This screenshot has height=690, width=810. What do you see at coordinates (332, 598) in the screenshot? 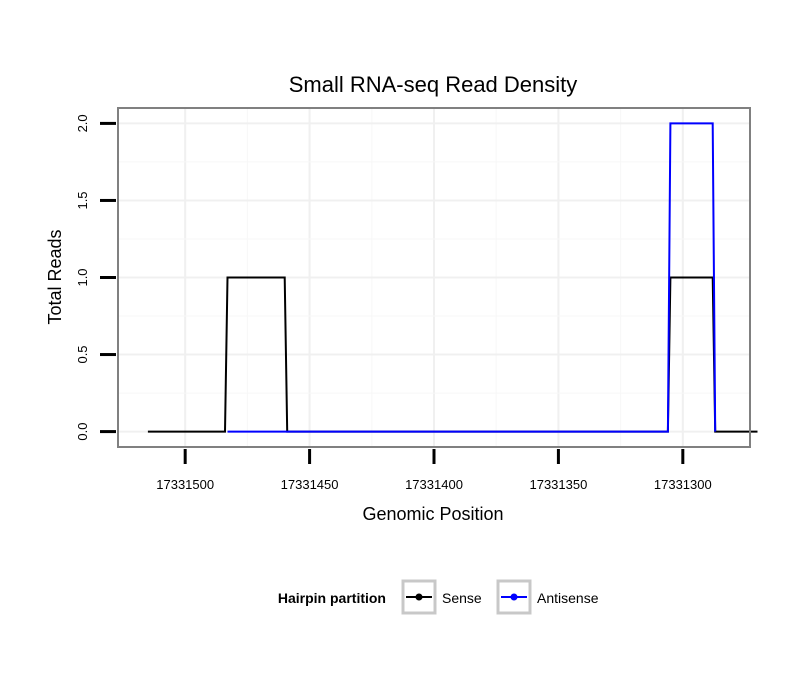
I see `legend-title: Hairpin partition` at bounding box center [332, 598].